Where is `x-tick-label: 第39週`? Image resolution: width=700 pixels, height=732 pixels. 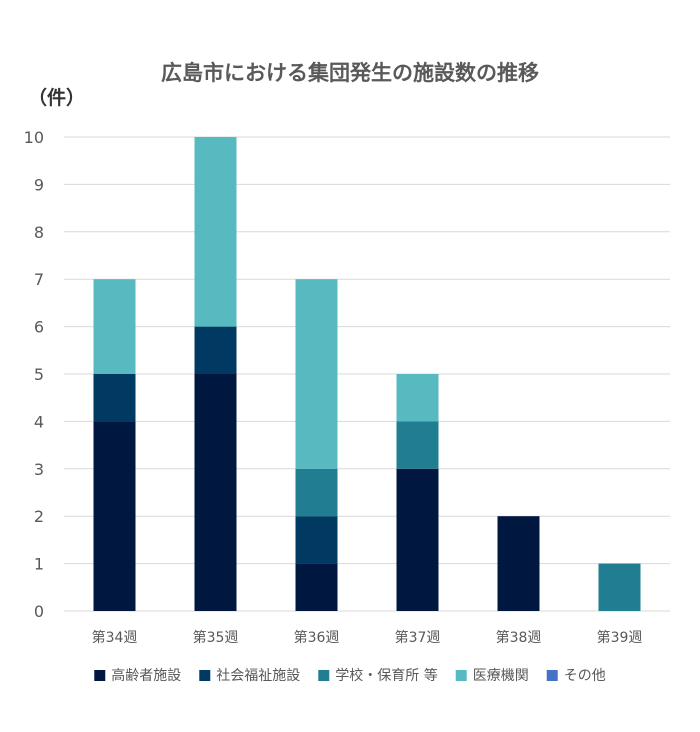 x-tick-label: 第39週 is located at coordinates (620, 637).